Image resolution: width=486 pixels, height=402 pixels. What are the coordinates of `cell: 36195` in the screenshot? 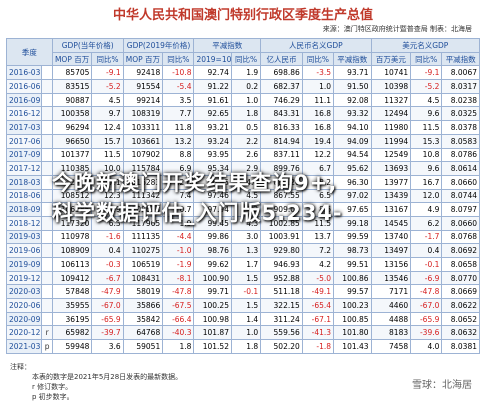 It's located at (72, 319).